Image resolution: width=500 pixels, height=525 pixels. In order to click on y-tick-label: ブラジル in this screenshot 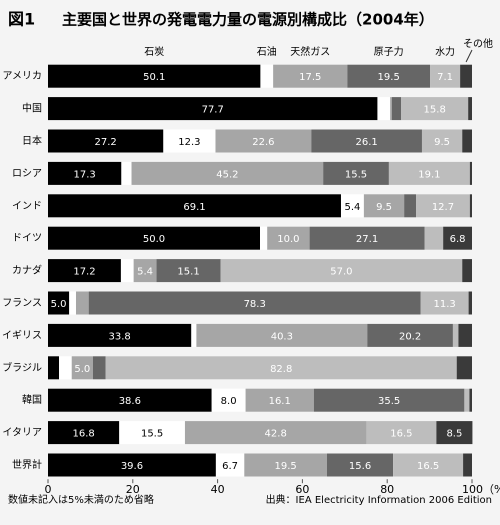, I will do `click(22, 367)`.